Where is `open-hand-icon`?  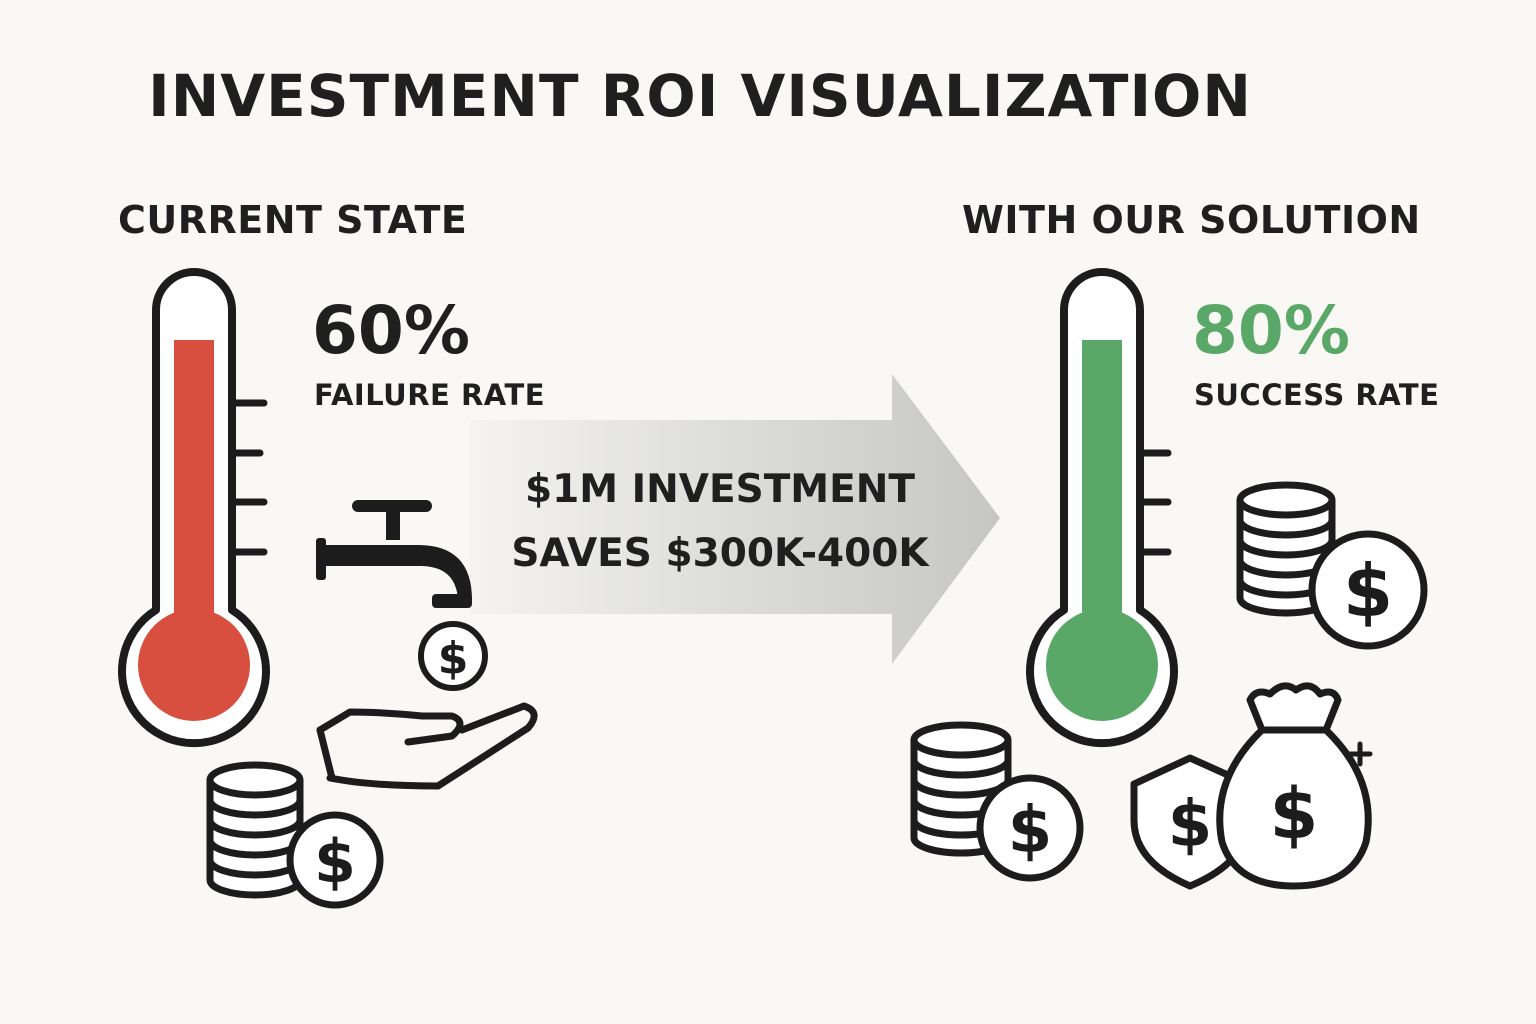 open-hand-icon is located at coordinates (427, 746).